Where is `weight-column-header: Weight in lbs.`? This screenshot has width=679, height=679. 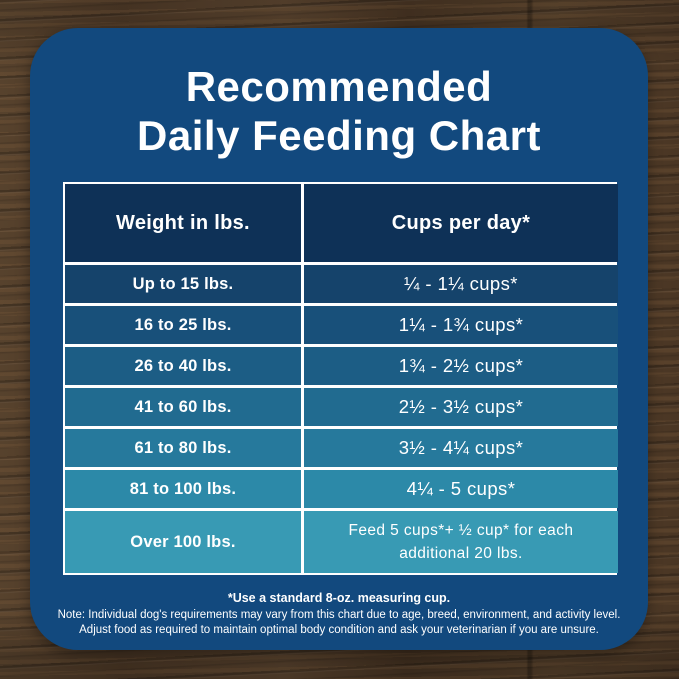
weight-column-header: Weight in lbs. is located at coordinates (183, 223).